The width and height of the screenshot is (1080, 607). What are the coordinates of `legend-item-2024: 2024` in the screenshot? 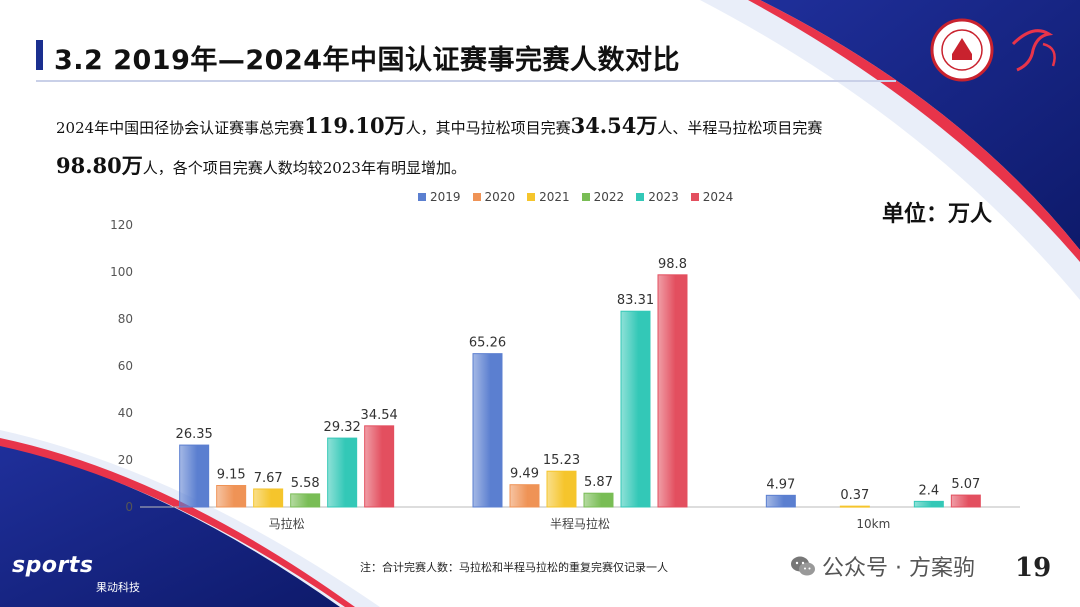 It's located at (712, 197).